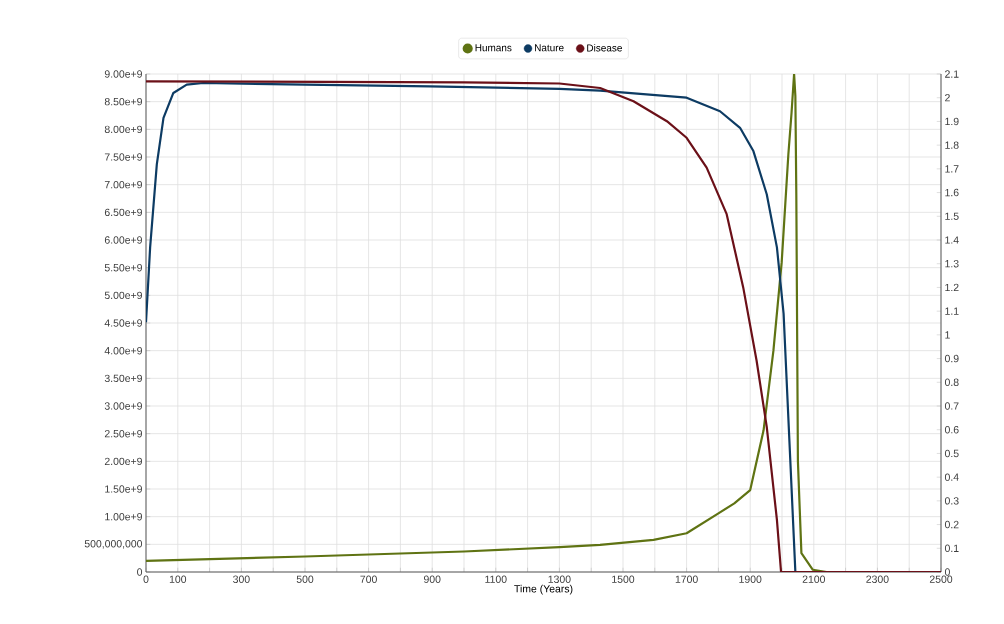  I want to click on x-tick-label: 2500, so click(941, 579).